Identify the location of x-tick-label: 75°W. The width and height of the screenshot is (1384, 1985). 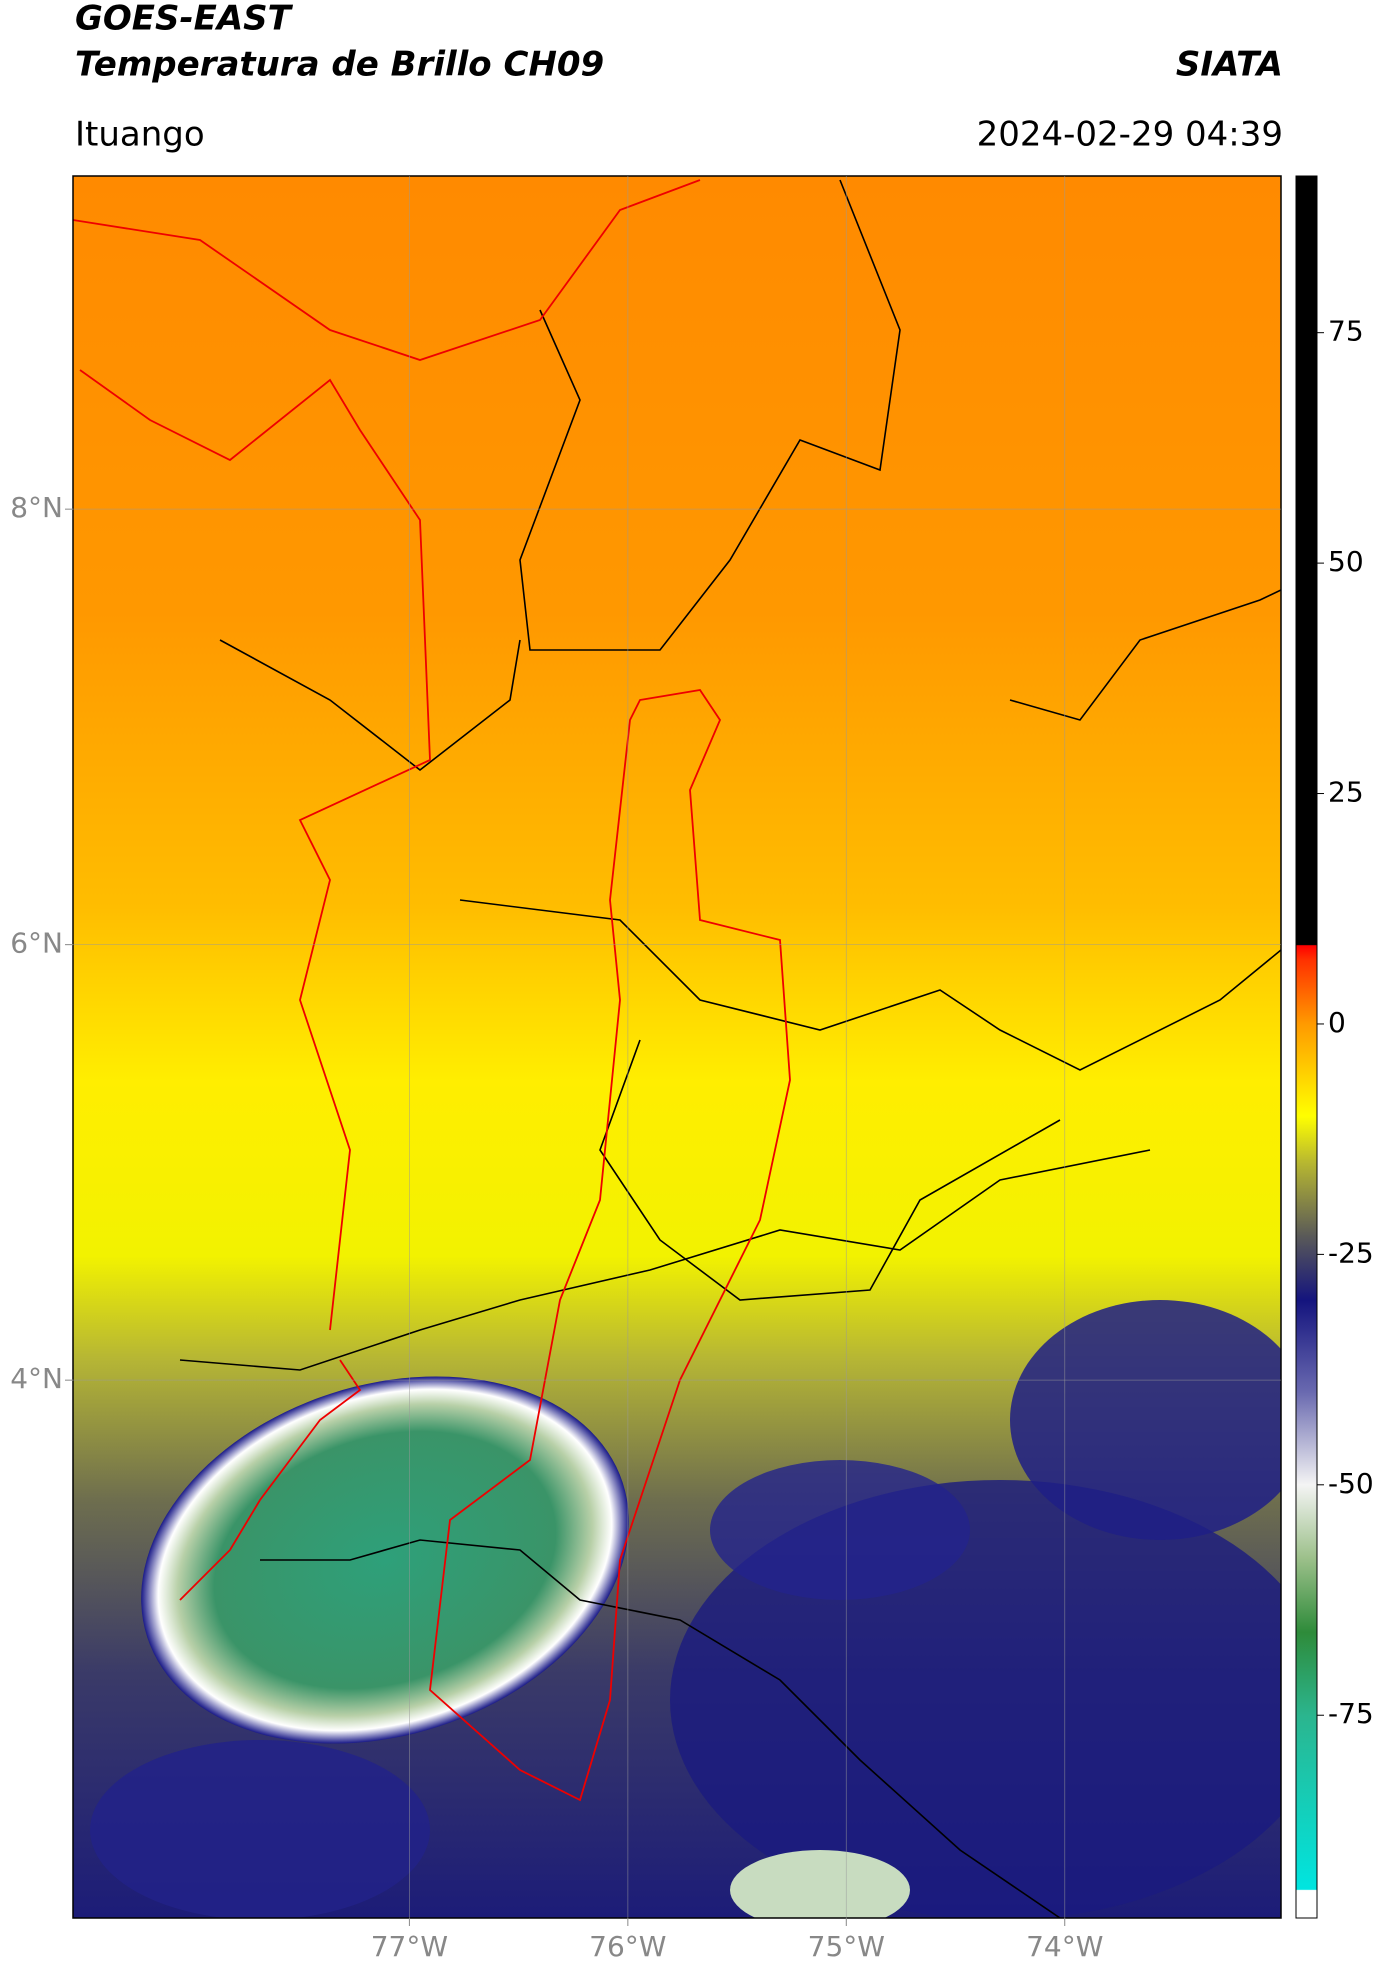
(846, 1946).